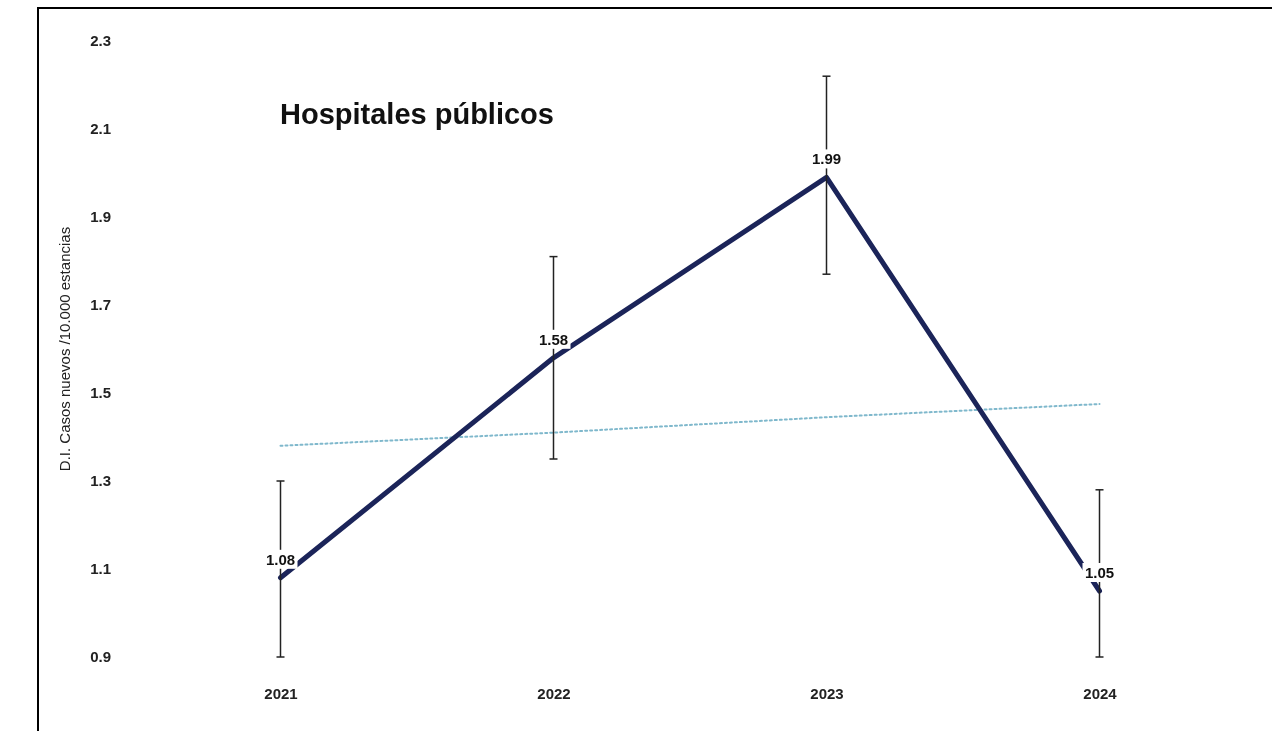 The width and height of the screenshot is (1272, 731). I want to click on y-tick-label: 1.3, so click(100, 481).